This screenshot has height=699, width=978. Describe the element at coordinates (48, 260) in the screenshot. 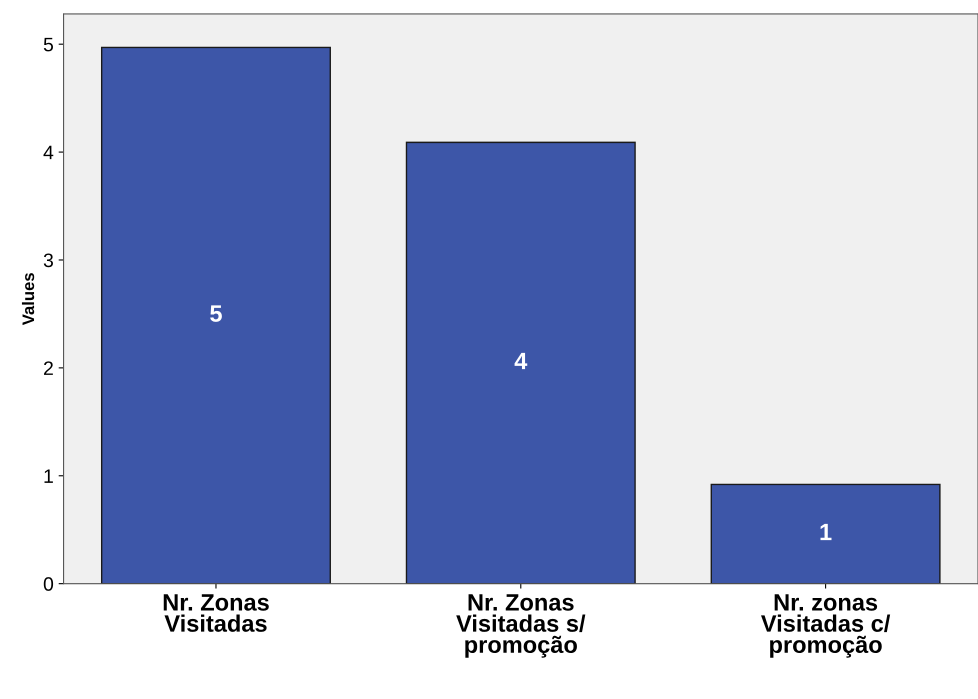

I see `y-tick-label: 3` at that location.